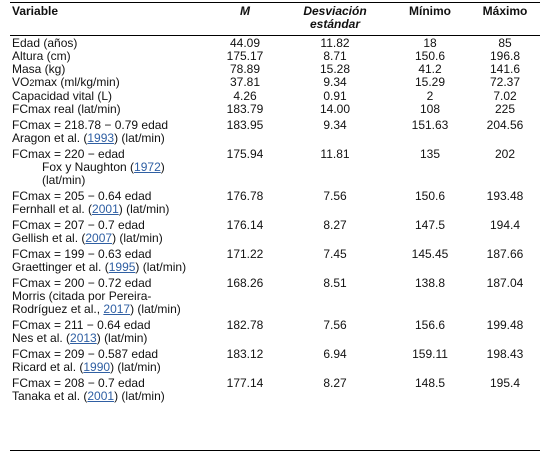 The width and height of the screenshot is (546, 454). Describe the element at coordinates (245, 82) in the screenshot. I see `row-mean: 37.81` at that location.